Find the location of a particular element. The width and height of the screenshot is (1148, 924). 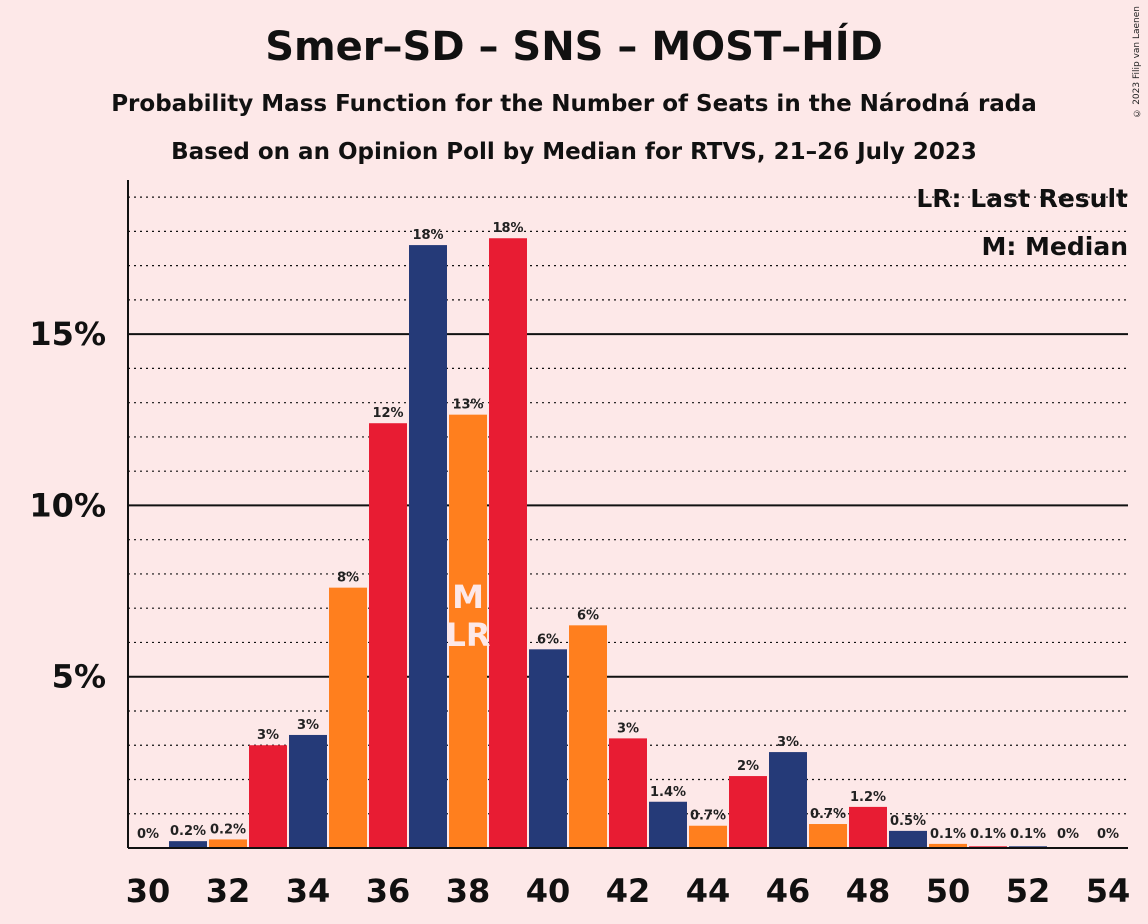

x-tick-label-30: 30 is located at coordinates (148, 891).